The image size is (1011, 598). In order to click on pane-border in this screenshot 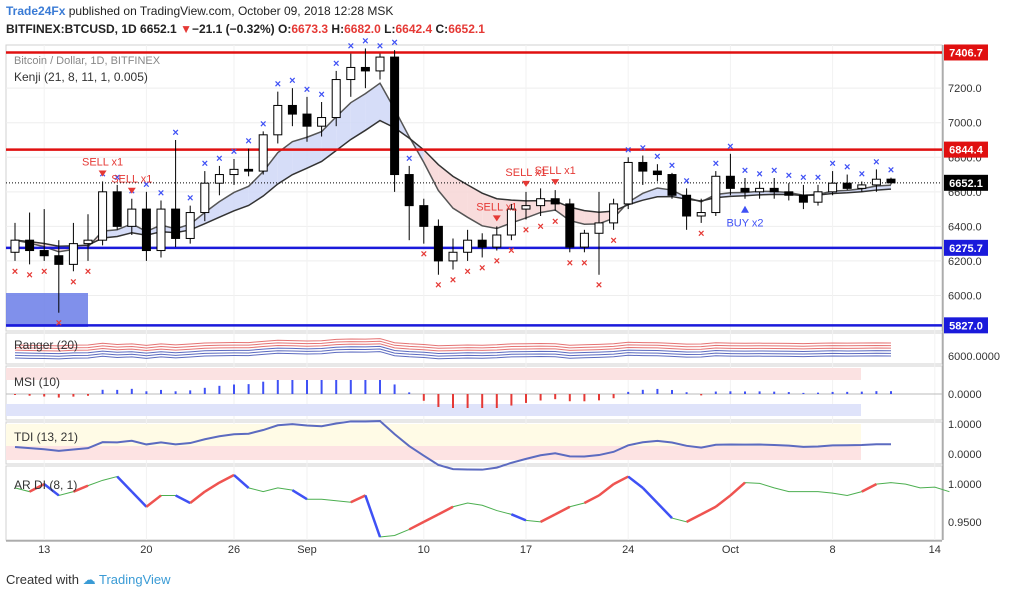, I will do `click(474, 348)`.